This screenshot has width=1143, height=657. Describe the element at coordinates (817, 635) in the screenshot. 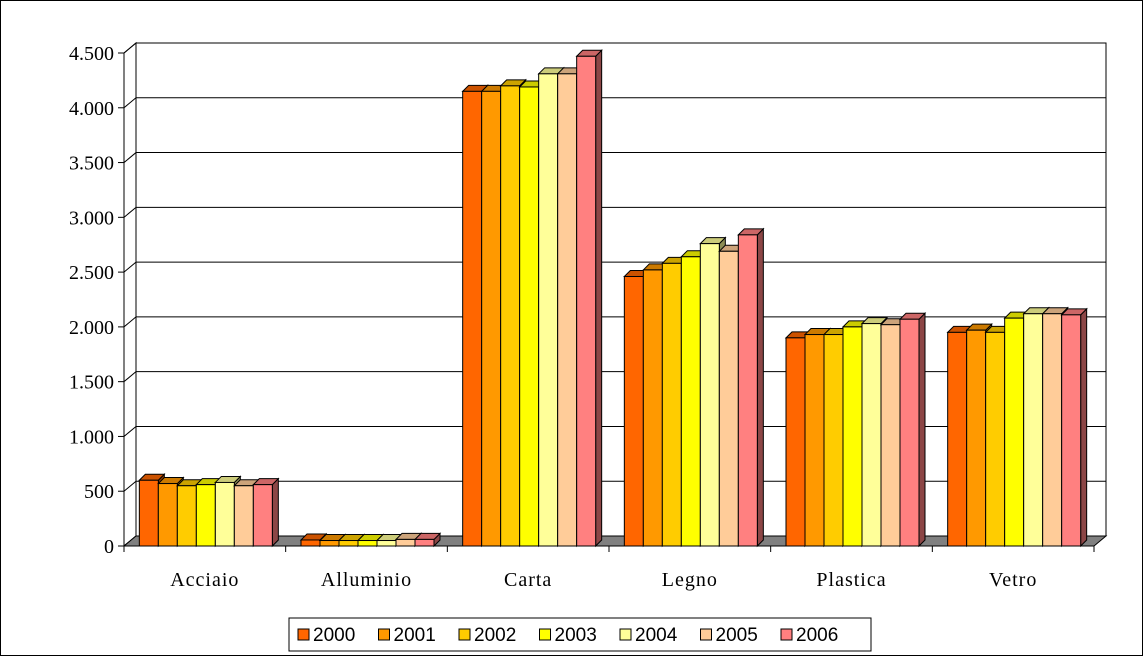

I see `legend-label: 2006` at that location.